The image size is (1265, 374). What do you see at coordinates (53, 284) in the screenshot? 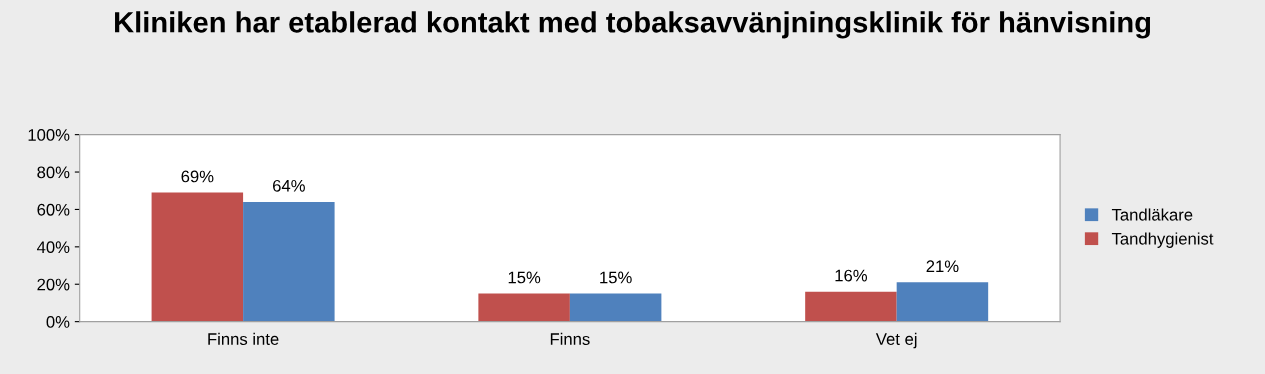
I see `y-tick-label: 20%` at bounding box center [53, 284].